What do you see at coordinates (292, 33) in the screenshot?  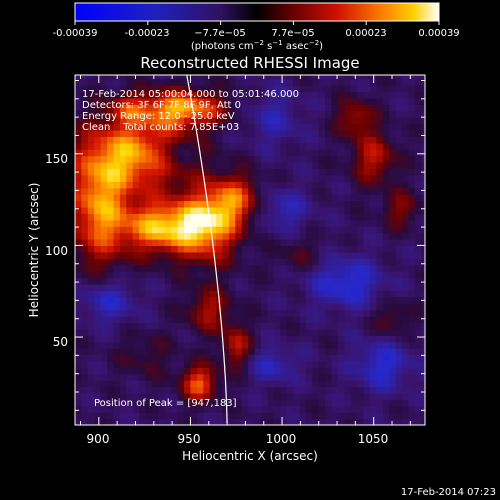 I see `colorbar-tick-label: 7.7e−05` at bounding box center [292, 33].